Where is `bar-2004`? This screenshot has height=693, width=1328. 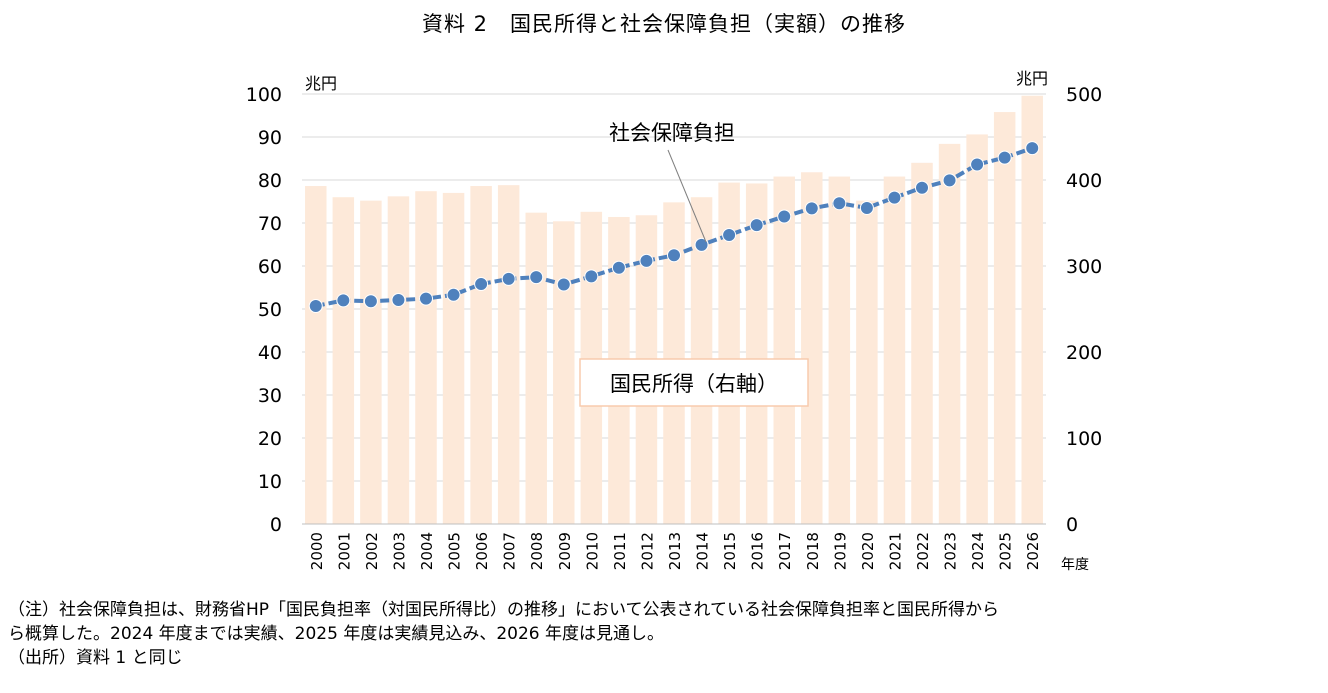 bar-2004 is located at coordinates (426, 357).